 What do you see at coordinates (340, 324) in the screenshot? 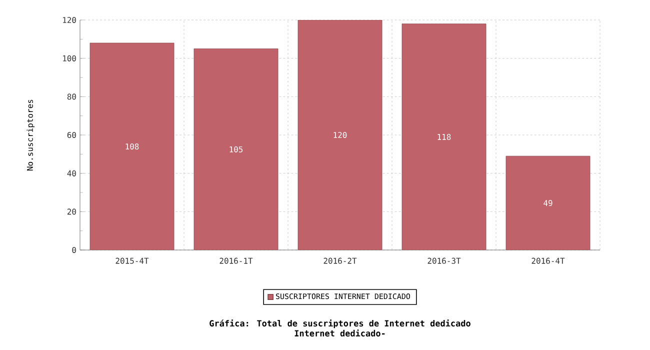
I see `text: Gráfica: Total de suscriptores de Internet dedicado` at bounding box center [340, 324].